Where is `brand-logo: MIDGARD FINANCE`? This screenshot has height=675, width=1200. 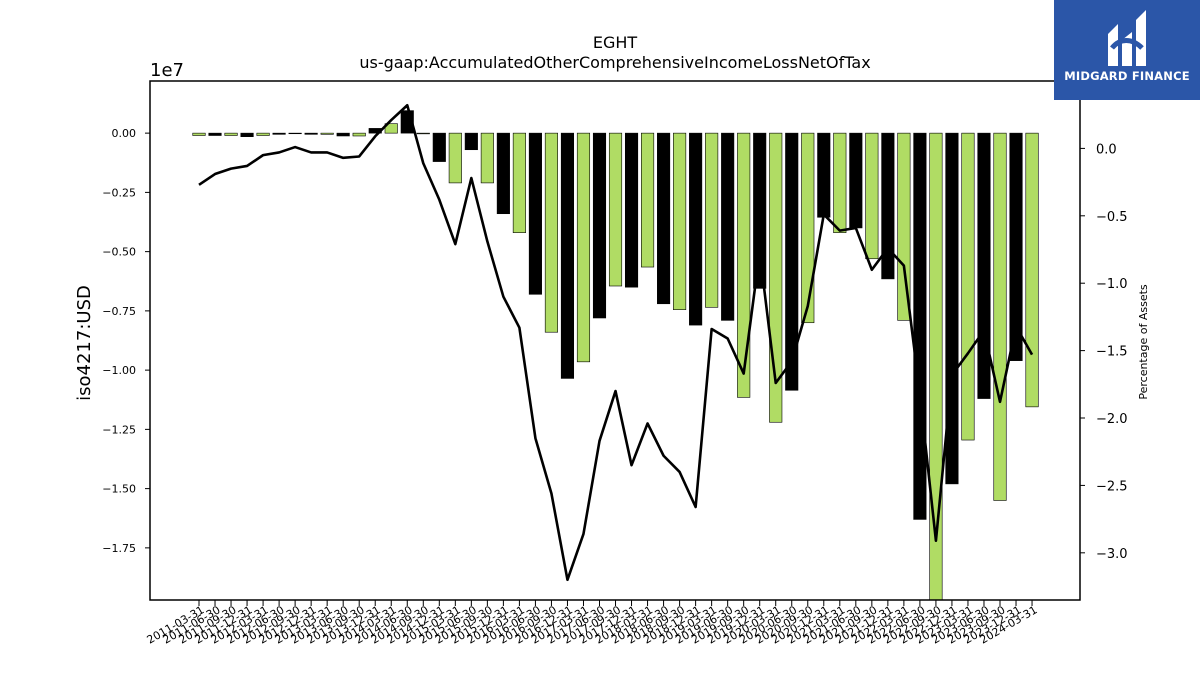 brand-logo: MIDGARD FINANCE is located at coordinates (1127, 50).